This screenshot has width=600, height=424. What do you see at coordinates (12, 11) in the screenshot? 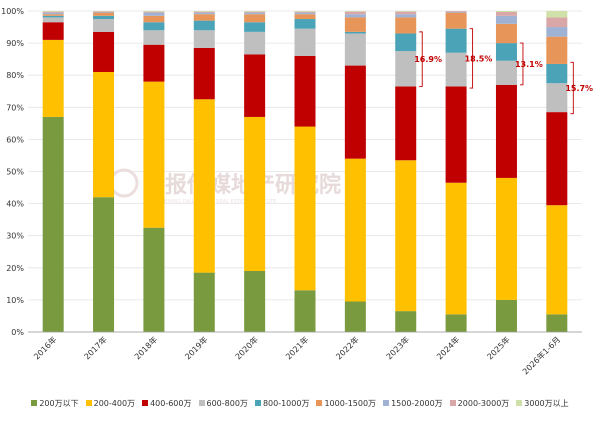
I see `y-tick-label: 100%` at bounding box center [12, 11].